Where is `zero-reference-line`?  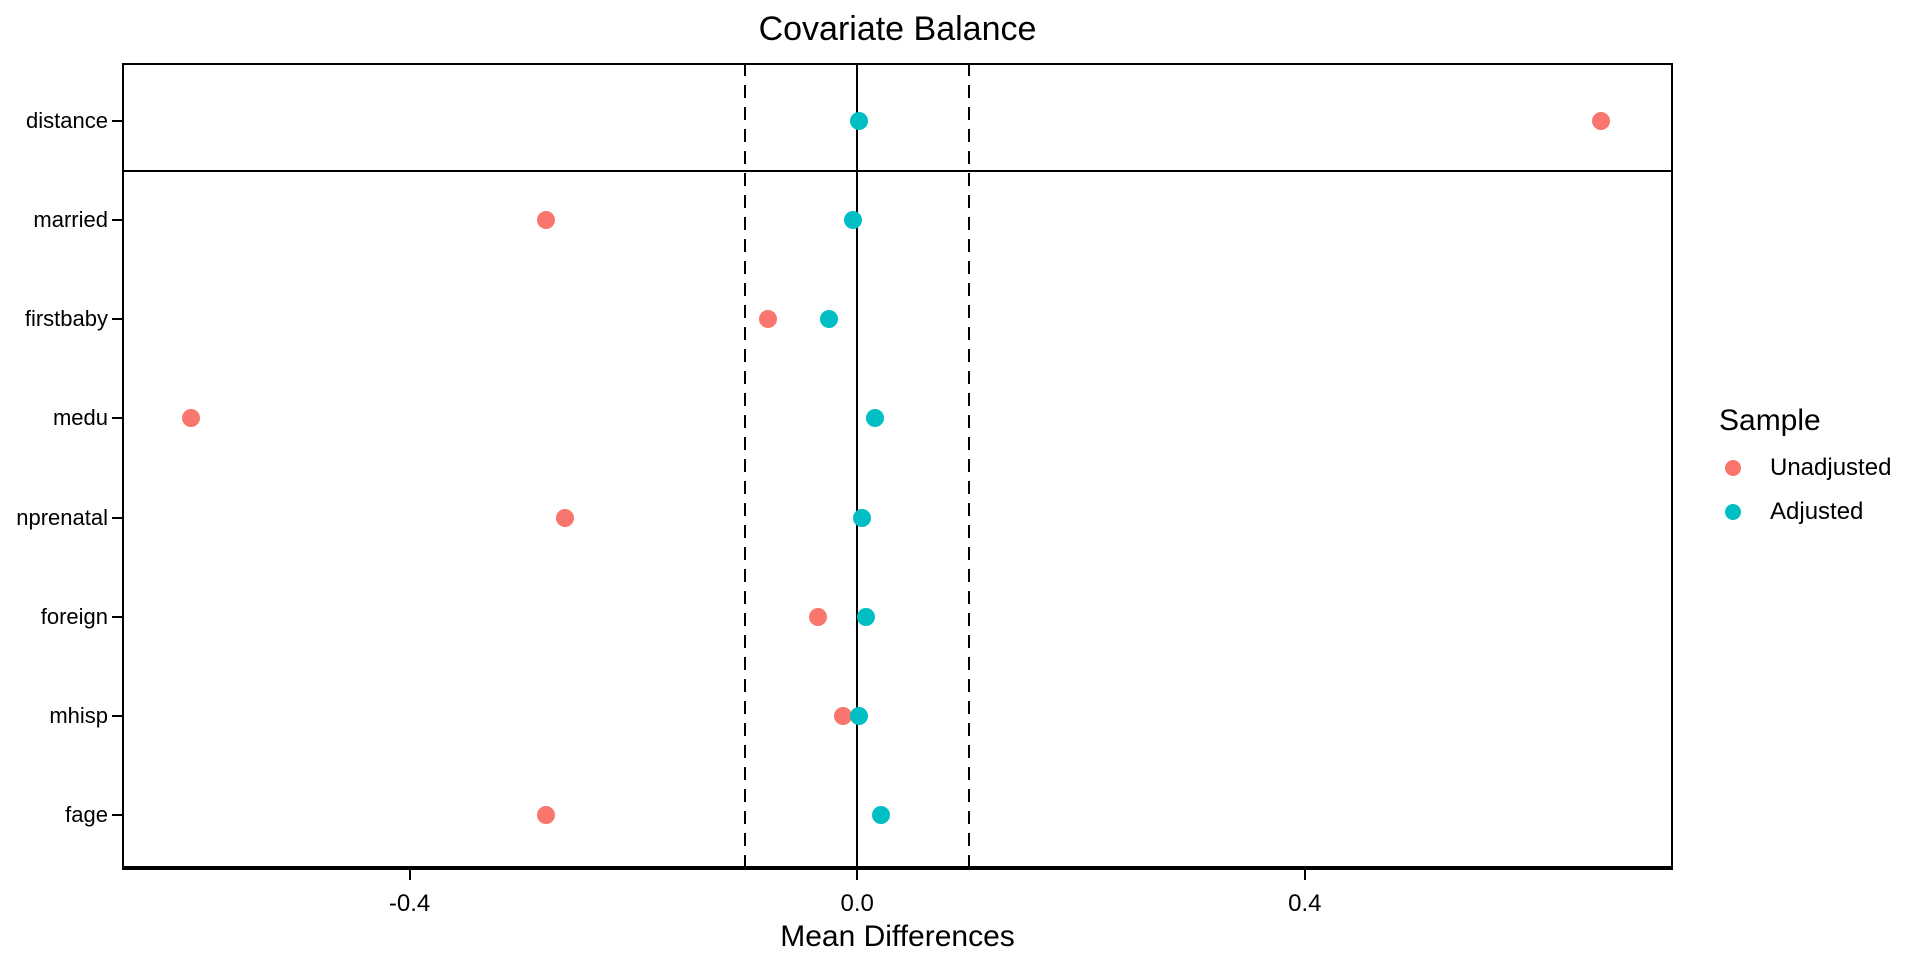
zero-reference-line is located at coordinates (857, 466).